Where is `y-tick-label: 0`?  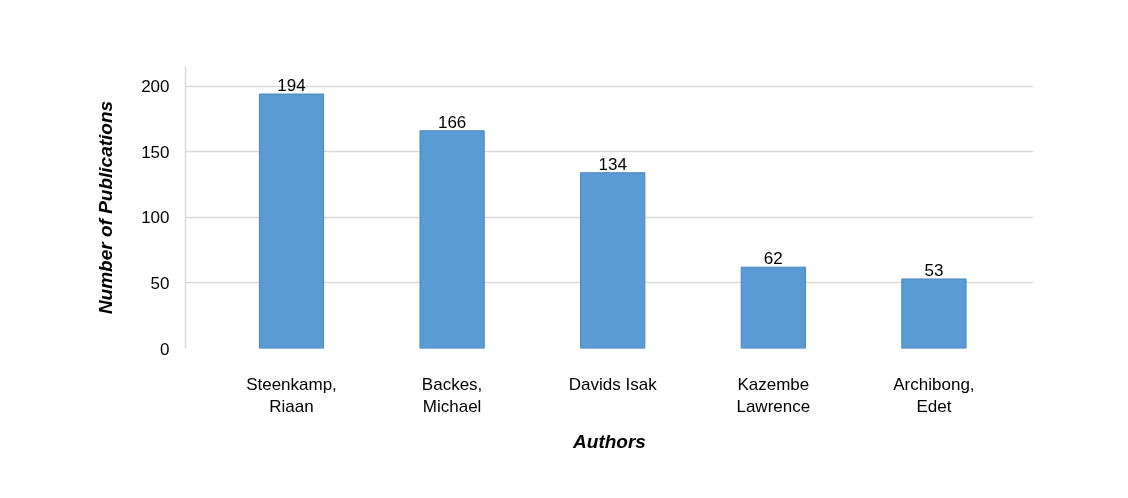 y-tick-label: 0 is located at coordinates (165, 349).